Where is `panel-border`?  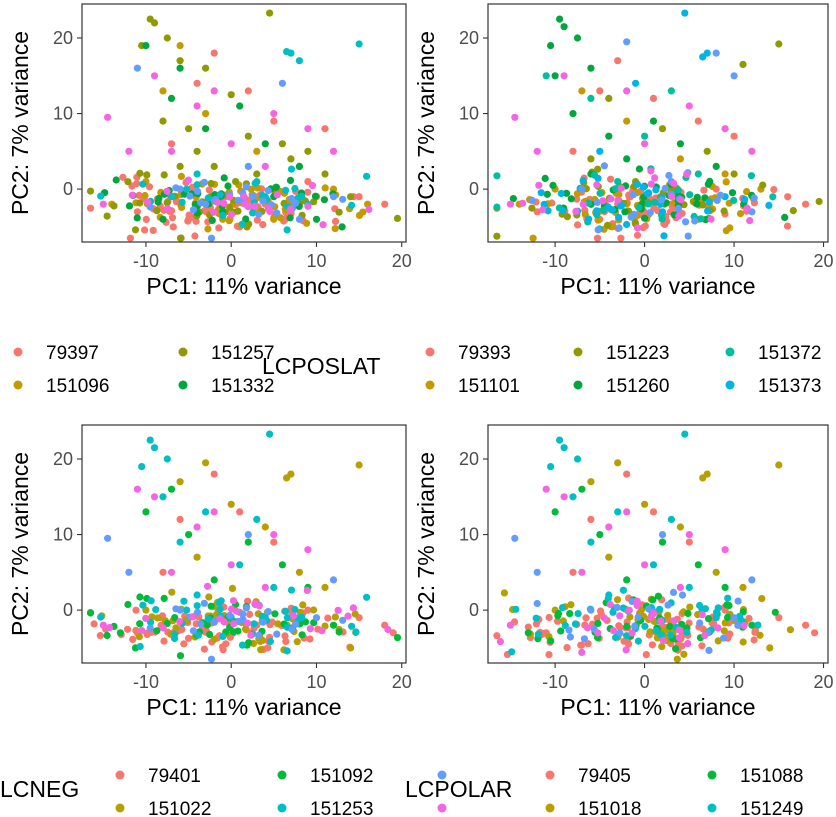 panel-border is located at coordinates (244, 123).